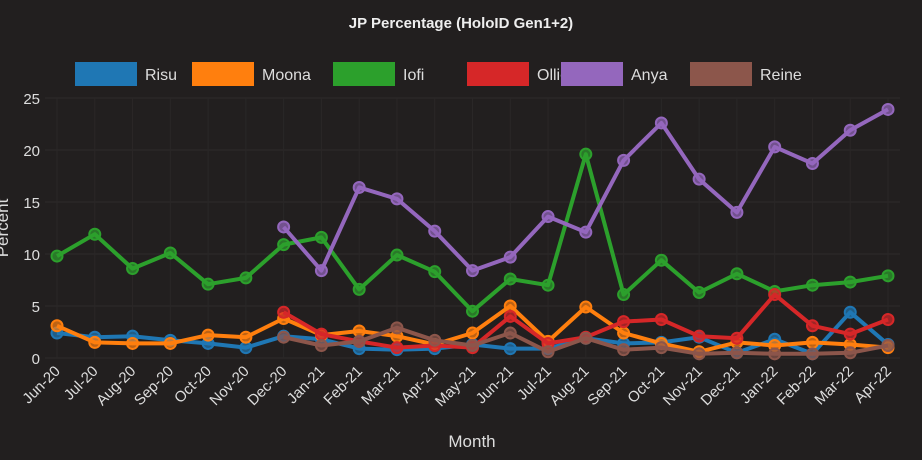 This screenshot has height=460, width=922. What do you see at coordinates (649, 75) in the screenshot?
I see `legend-label: Anya` at bounding box center [649, 75].